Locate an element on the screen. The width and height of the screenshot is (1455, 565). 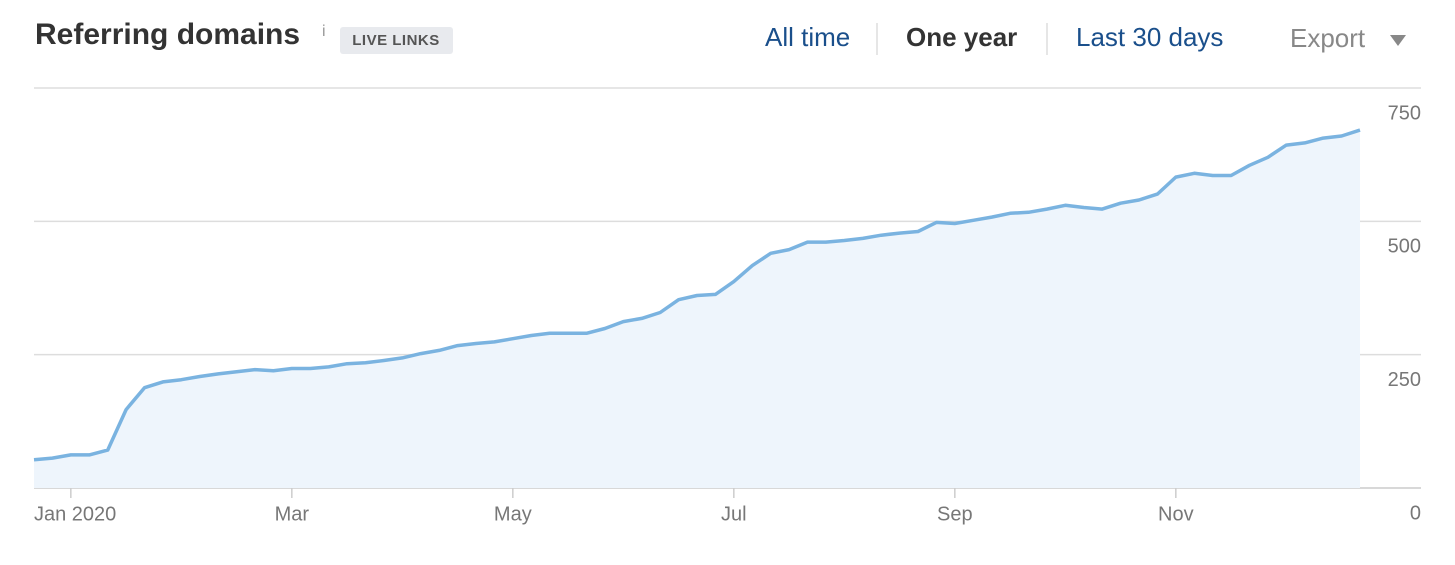
title: Referring domains is located at coordinates (167, 34).